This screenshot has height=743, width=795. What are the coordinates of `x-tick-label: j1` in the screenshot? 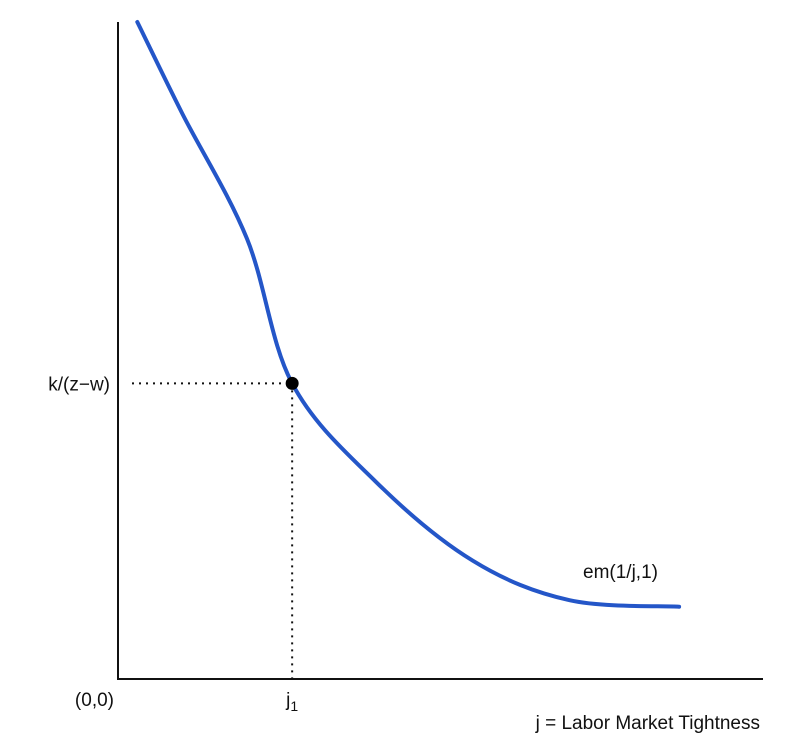 It's located at (291, 702).